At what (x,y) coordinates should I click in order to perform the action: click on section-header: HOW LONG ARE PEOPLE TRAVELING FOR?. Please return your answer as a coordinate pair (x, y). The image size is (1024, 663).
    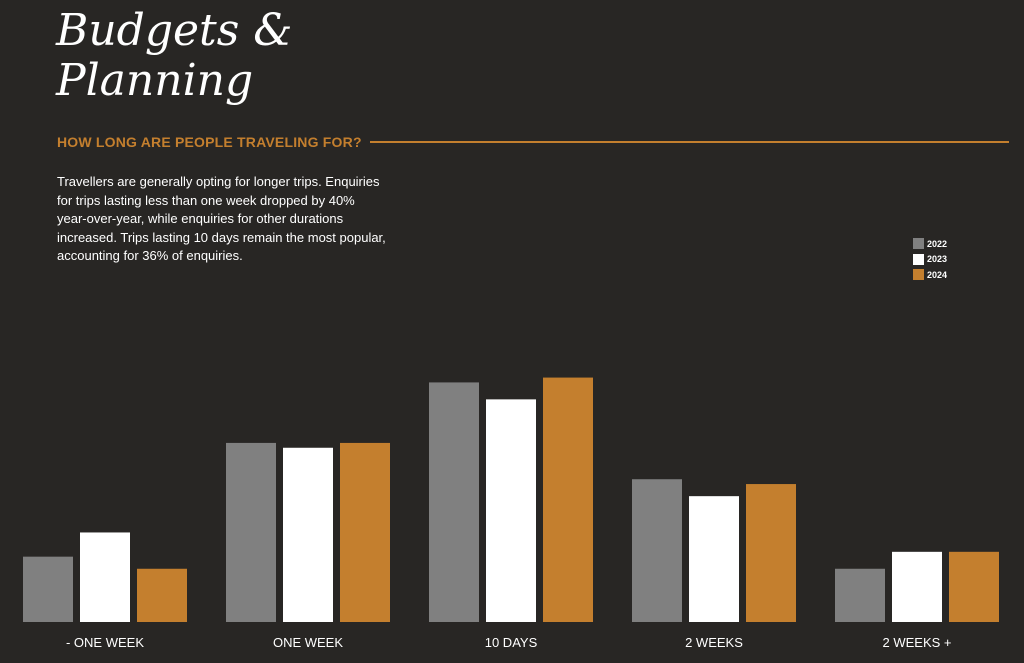
    Looking at the image, I should click on (533, 142).